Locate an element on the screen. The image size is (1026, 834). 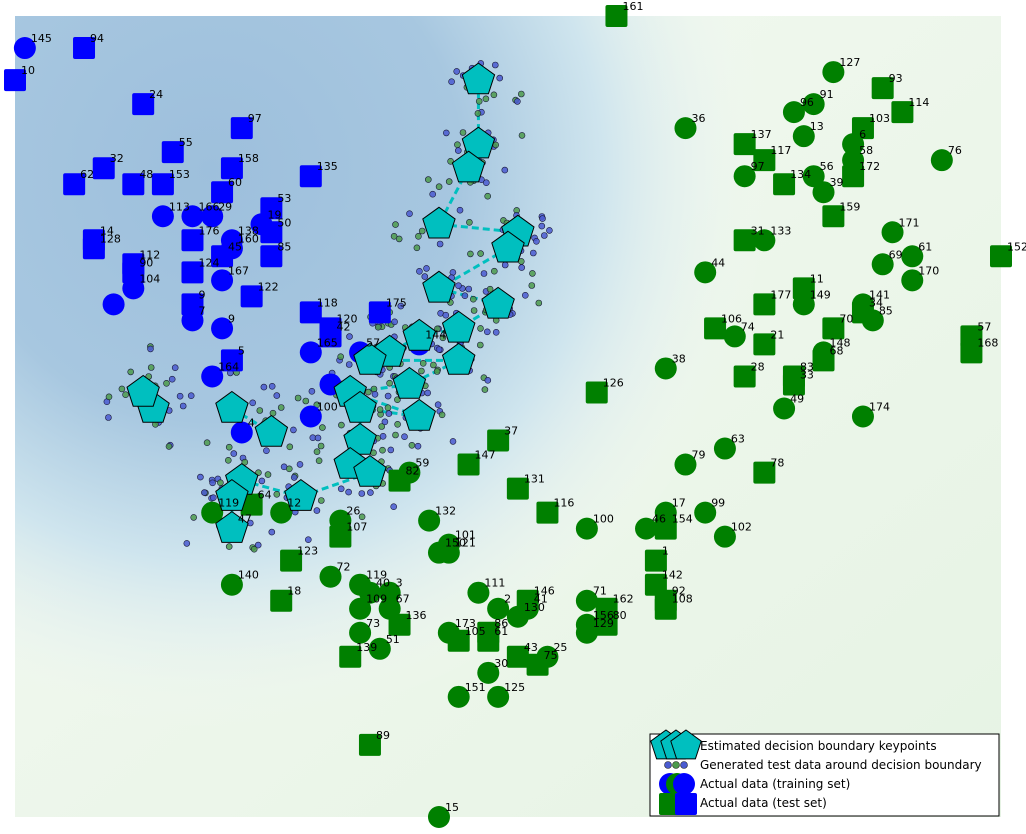
point-label: 151 is located at coordinates (475, 687).